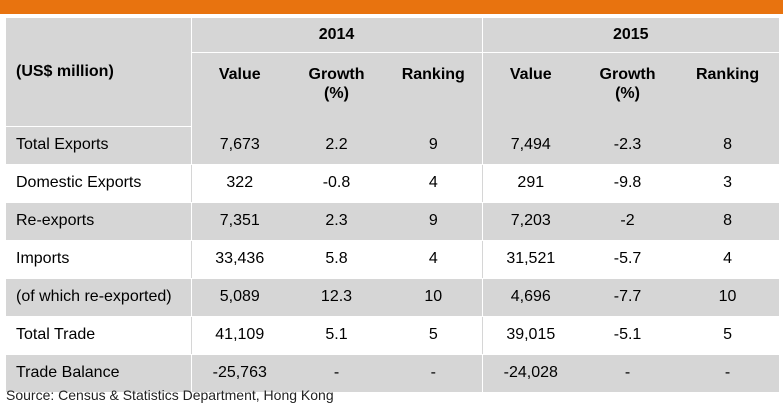 The image size is (783, 408). Describe the element at coordinates (531, 145) in the screenshot. I see `table-cell: 7,494` at that location.